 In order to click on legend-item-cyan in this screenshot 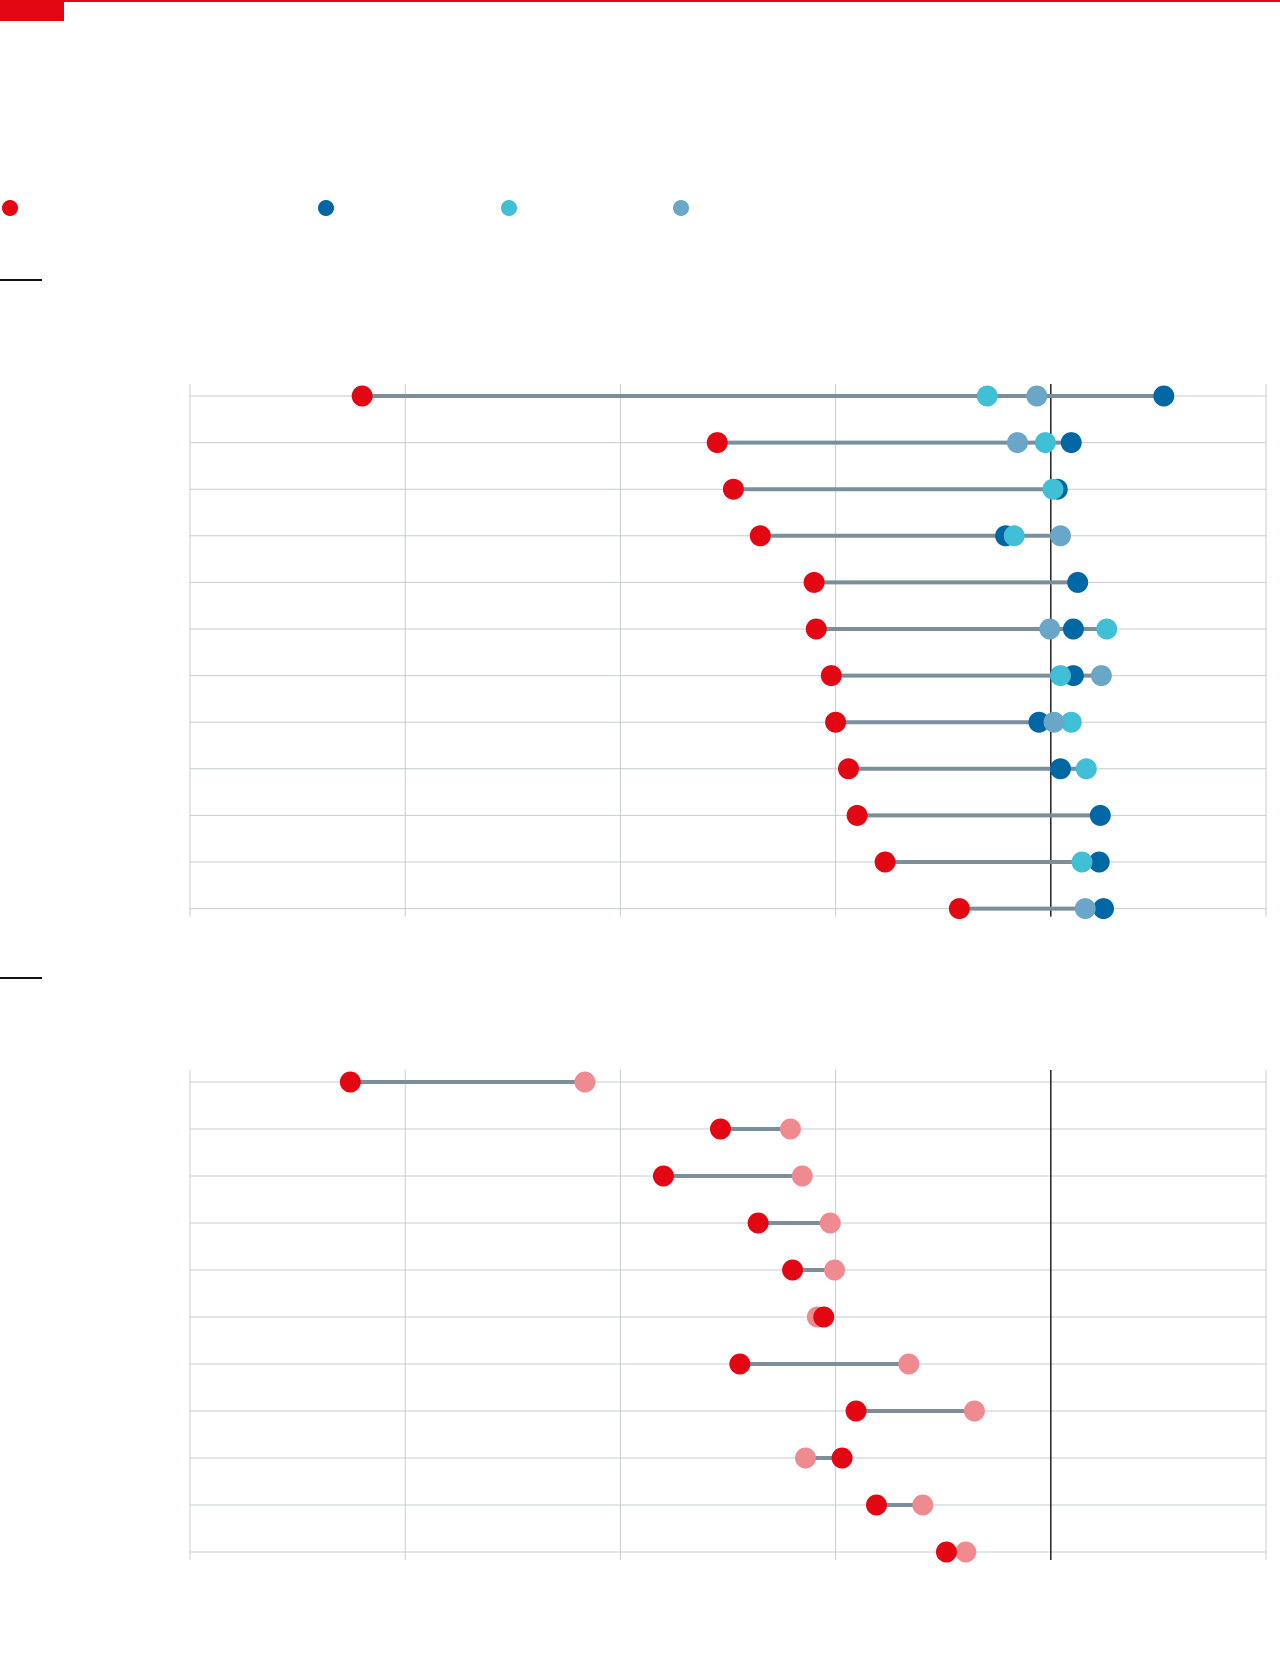, I will do `click(513, 208)`.